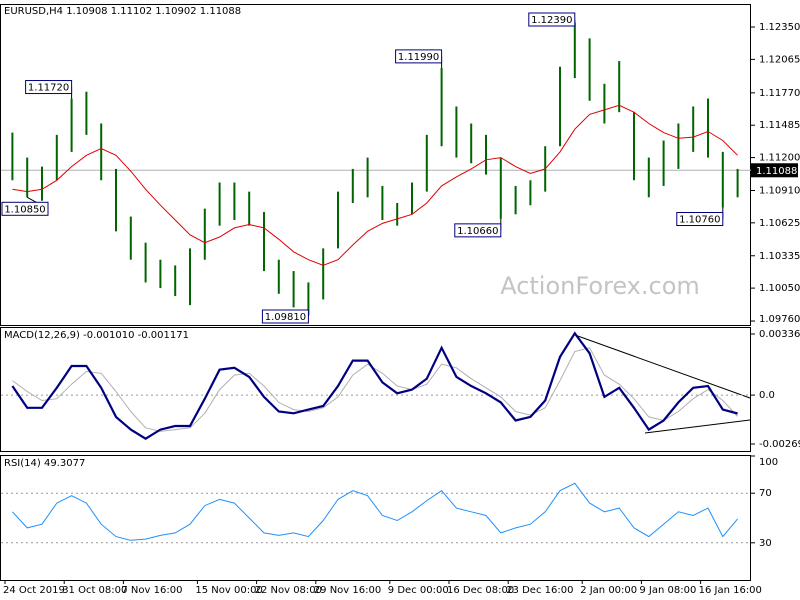 Image resolution: width=800 pixels, height=600 pixels. I want to click on x-tick-label: 7 Nov 16:00, so click(151, 590).